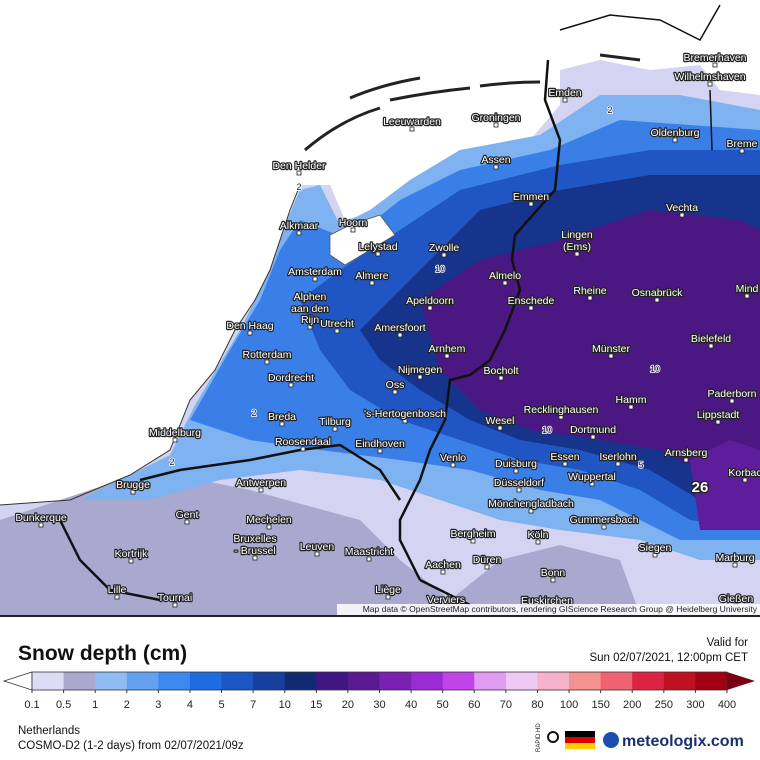  What do you see at coordinates (453, 458) in the screenshot?
I see `city-label: Venlo` at bounding box center [453, 458].